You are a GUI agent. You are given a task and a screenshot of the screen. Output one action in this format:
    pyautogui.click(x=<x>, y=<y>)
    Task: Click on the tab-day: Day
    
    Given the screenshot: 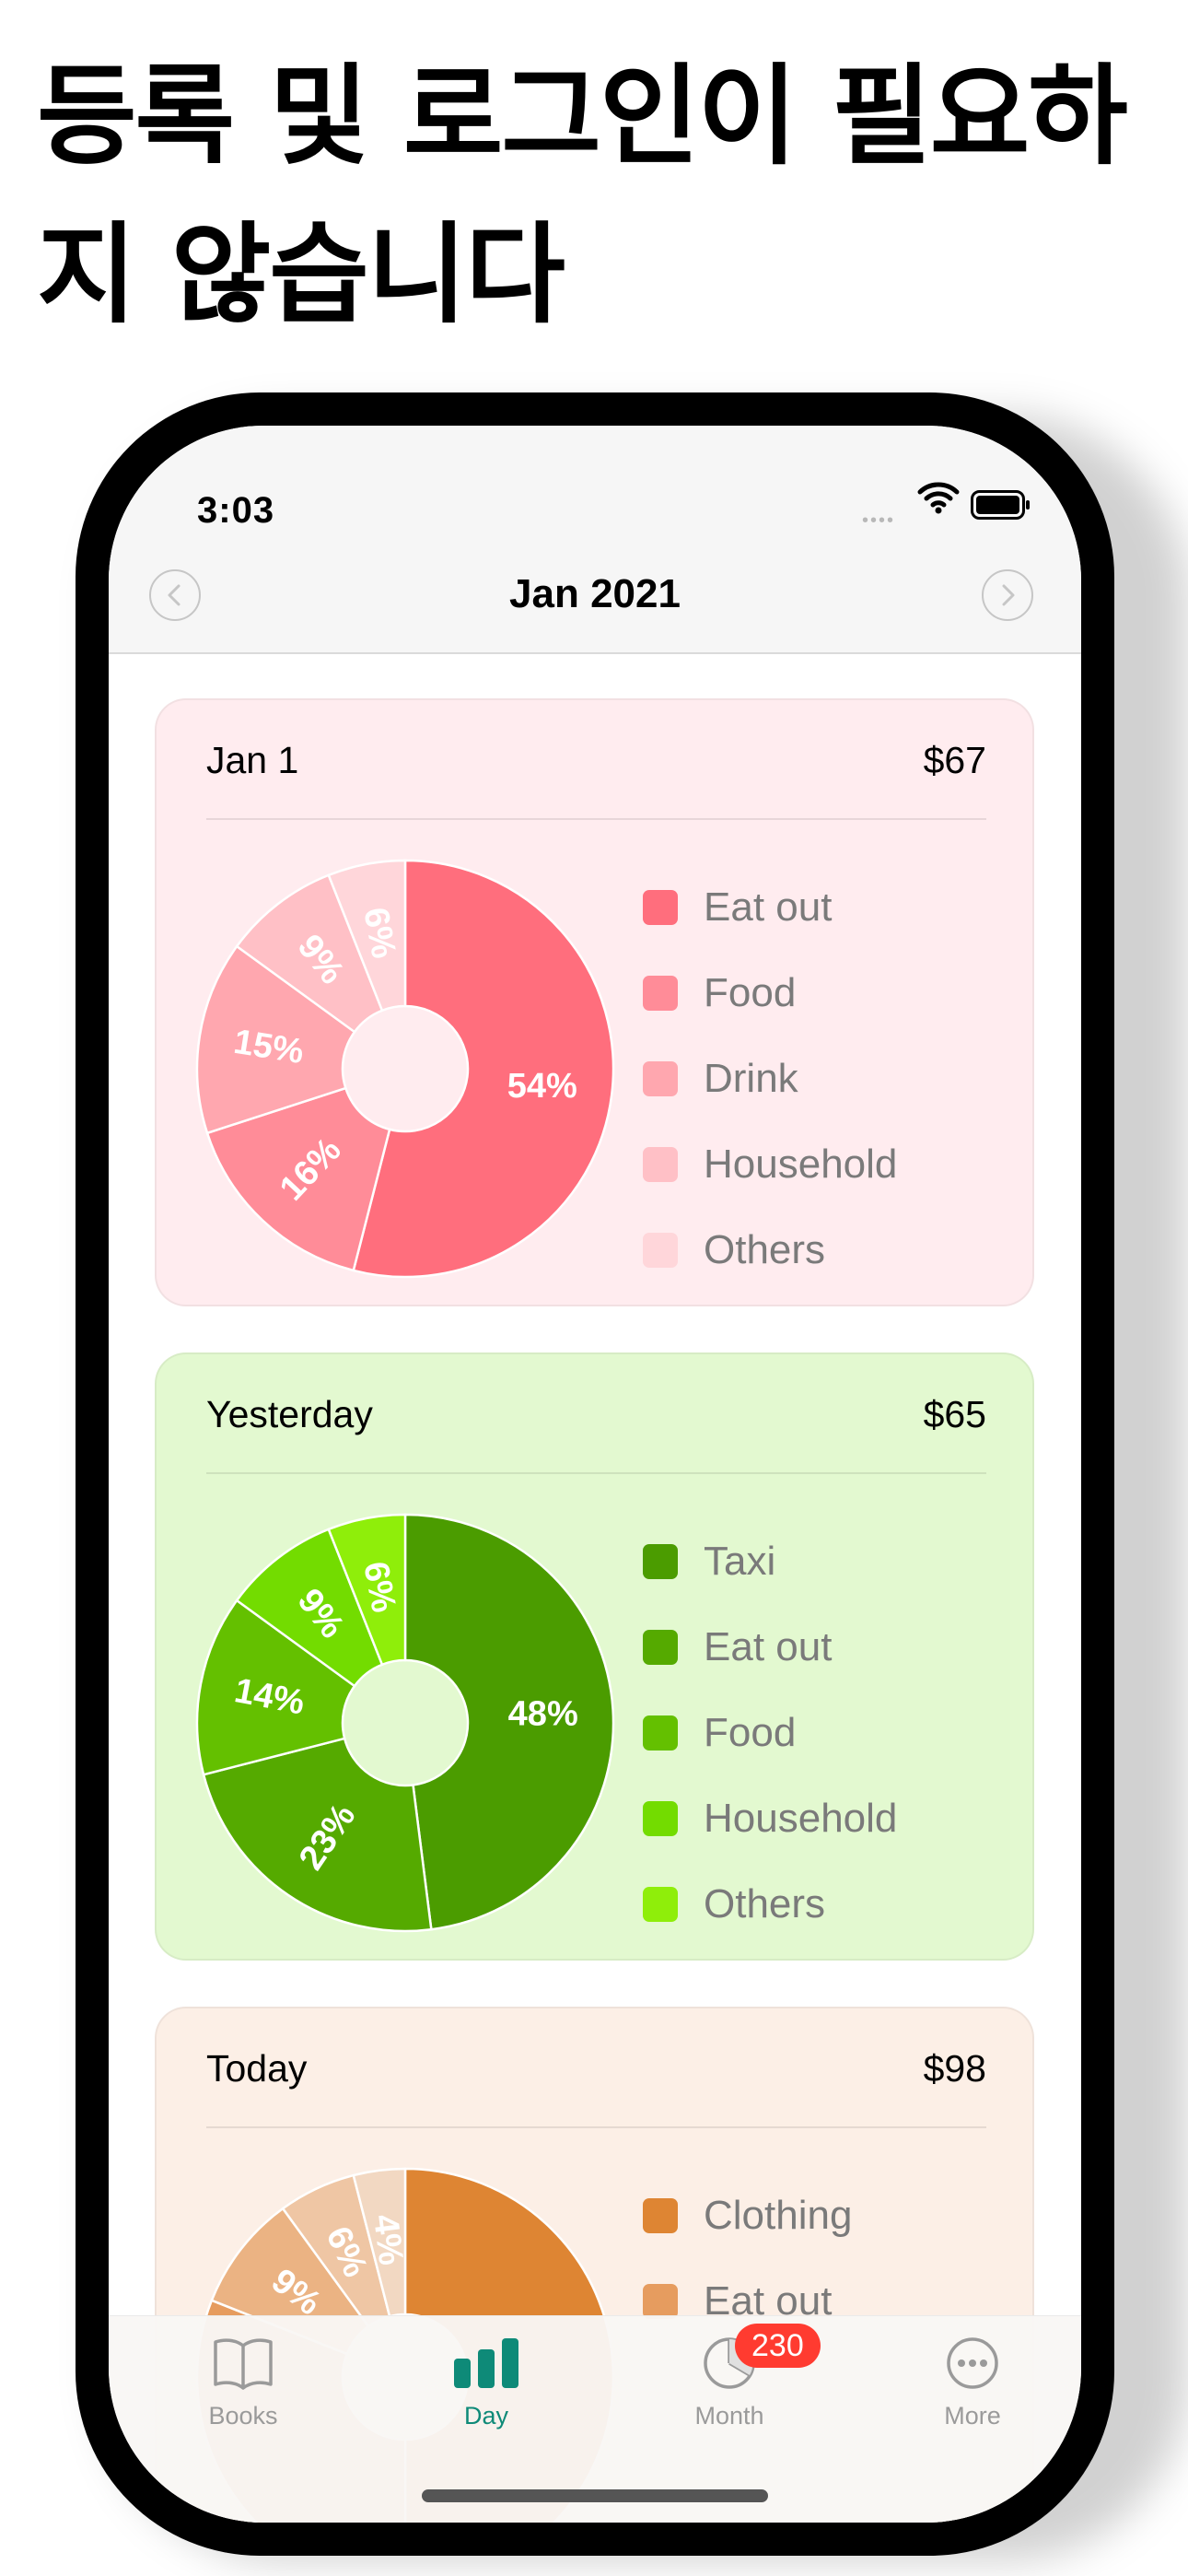 What is the action you would take?
    pyautogui.click(x=486, y=2382)
    